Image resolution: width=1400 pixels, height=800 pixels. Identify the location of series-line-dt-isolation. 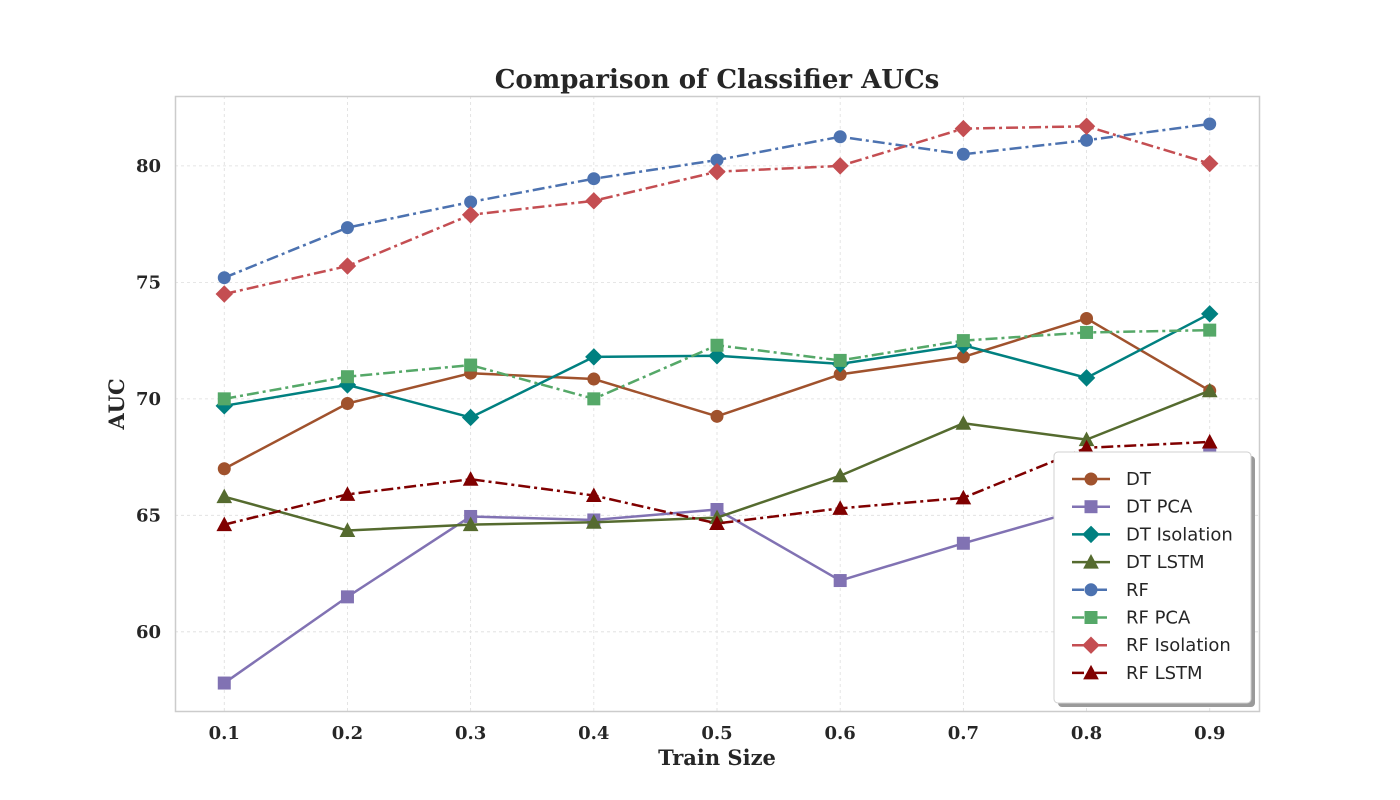
(717, 365).